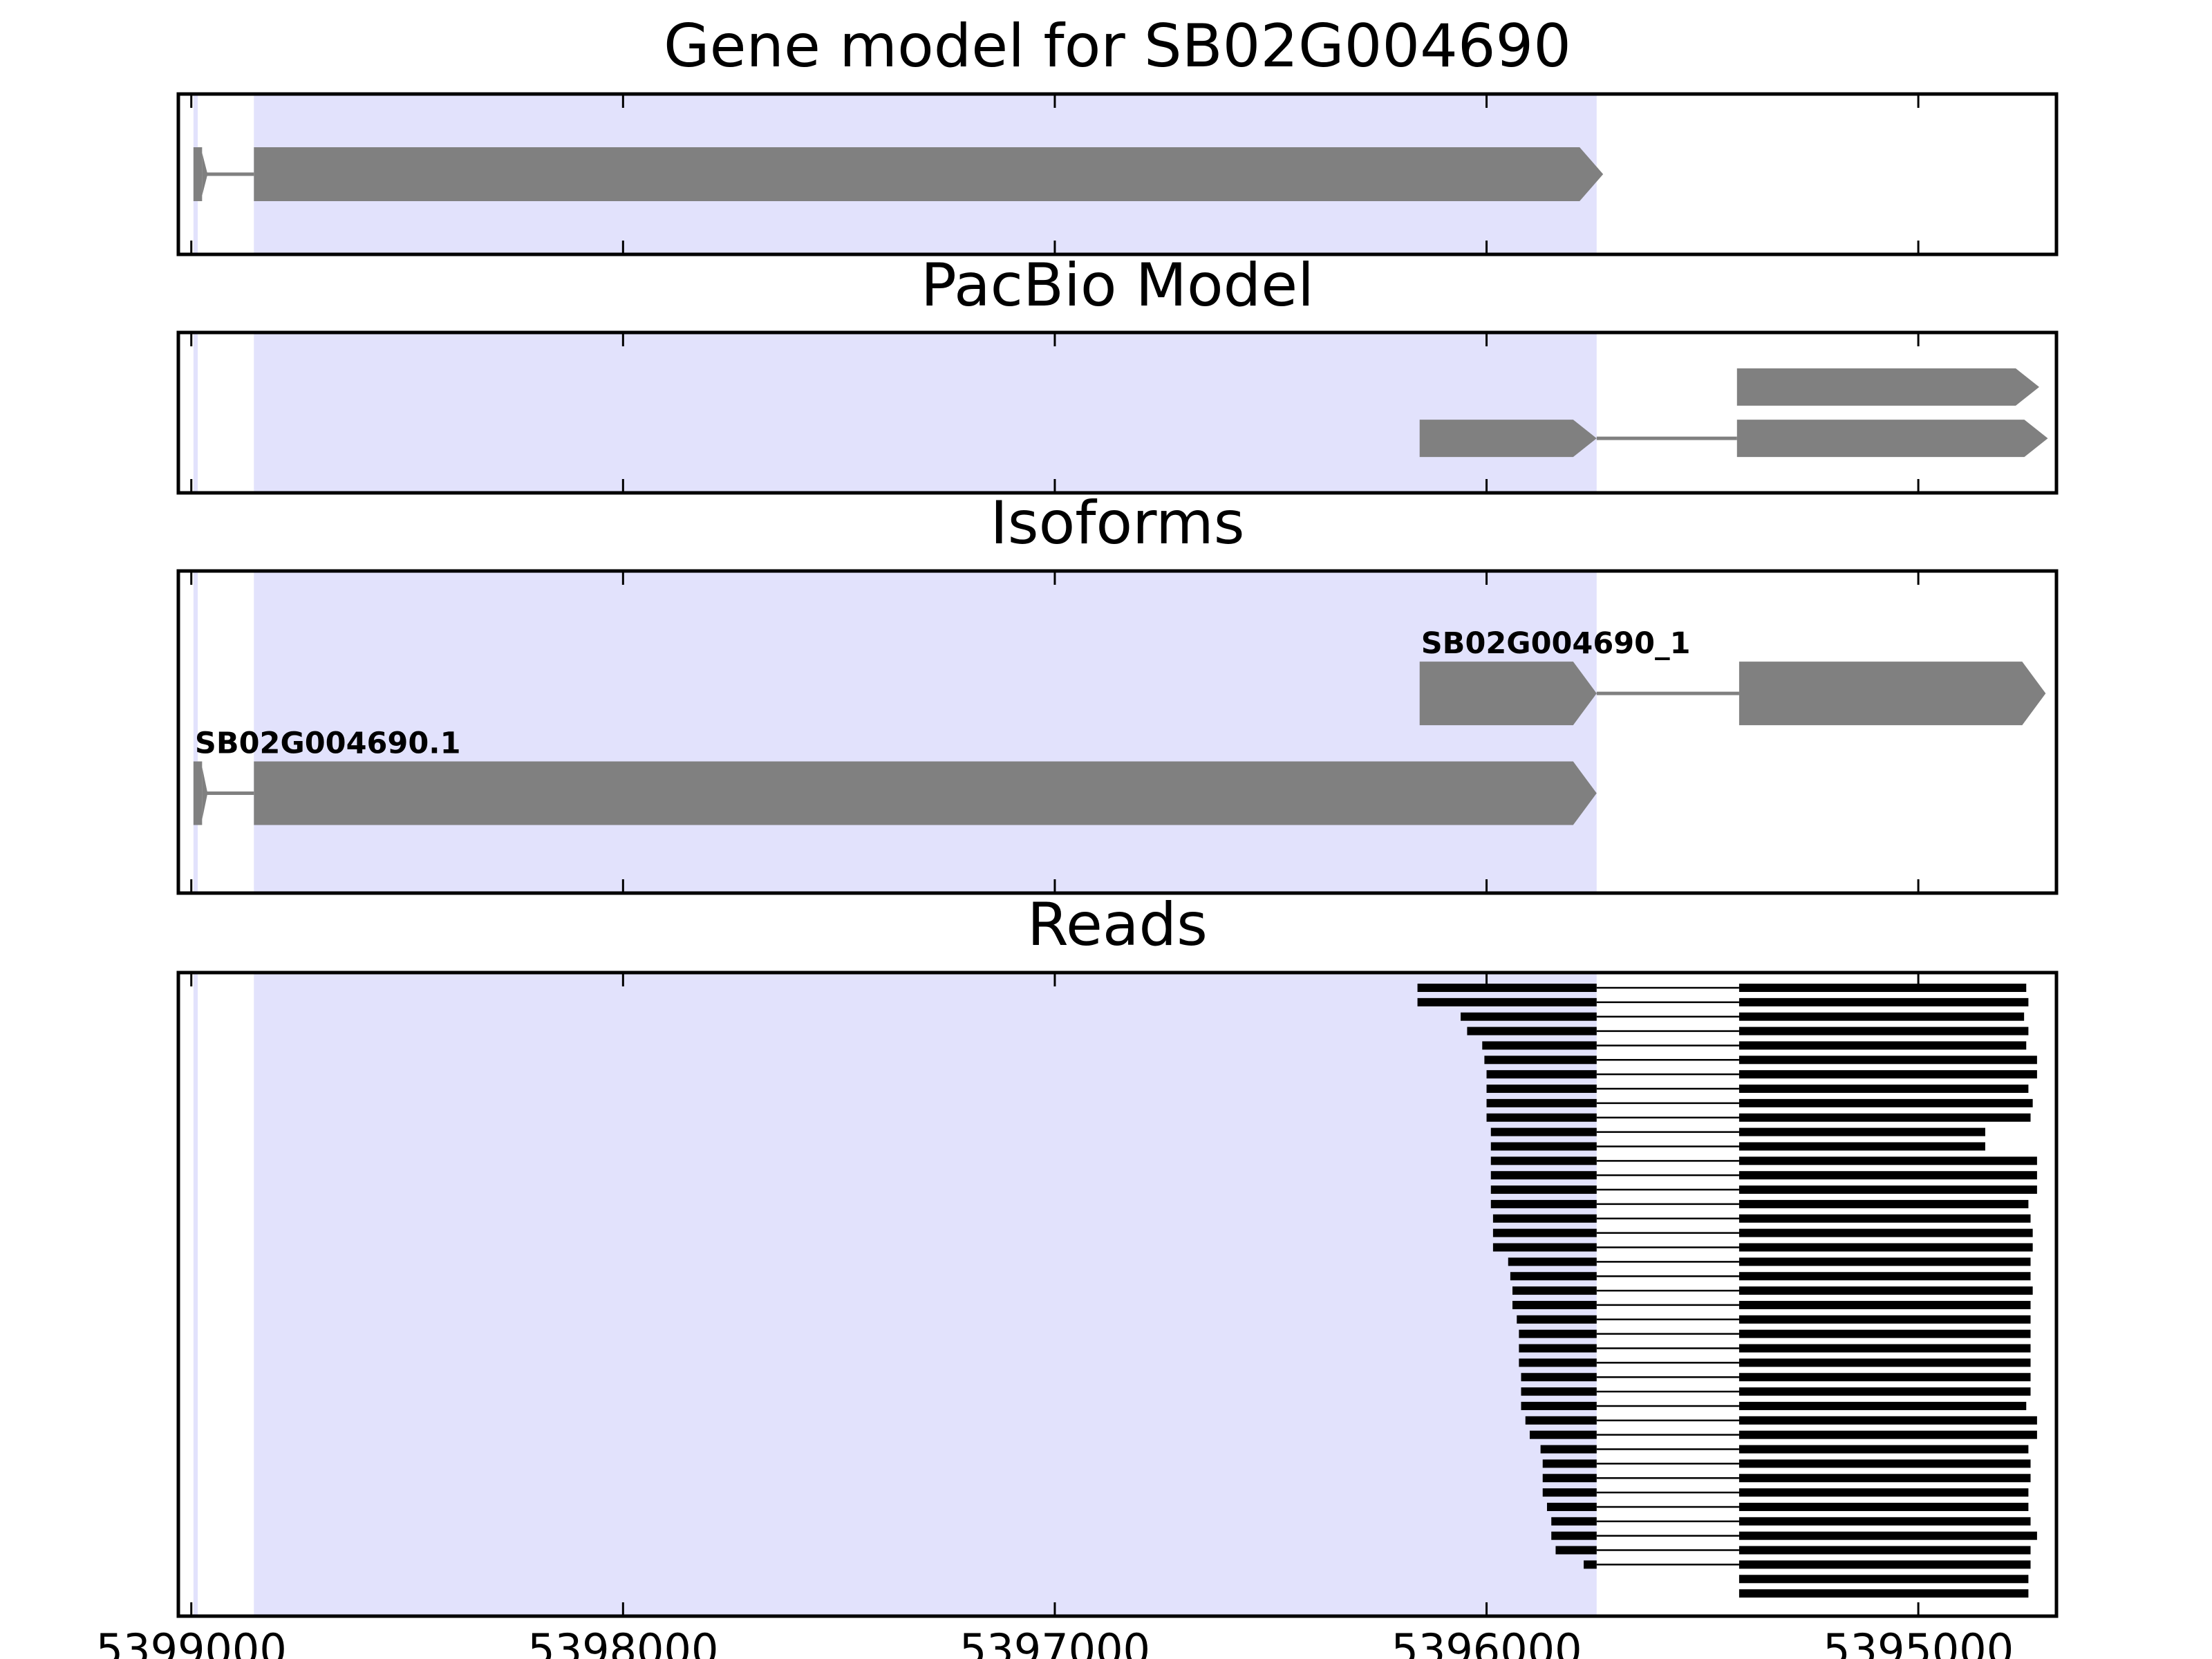  Describe the element at coordinates (622, 1642) in the screenshot. I see `x-tick-label: 5398000` at that location.